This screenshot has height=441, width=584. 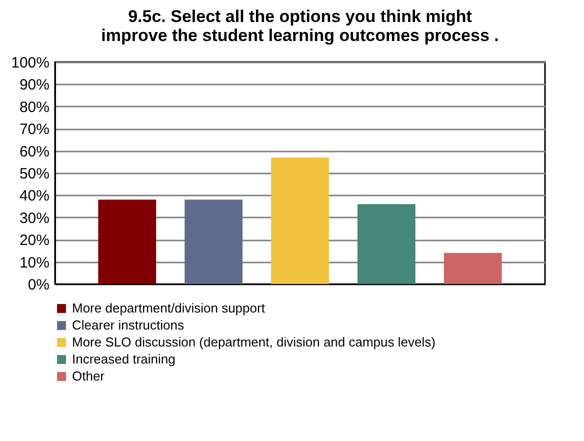 I want to click on y-tick-label: 100%, so click(x=30, y=63).